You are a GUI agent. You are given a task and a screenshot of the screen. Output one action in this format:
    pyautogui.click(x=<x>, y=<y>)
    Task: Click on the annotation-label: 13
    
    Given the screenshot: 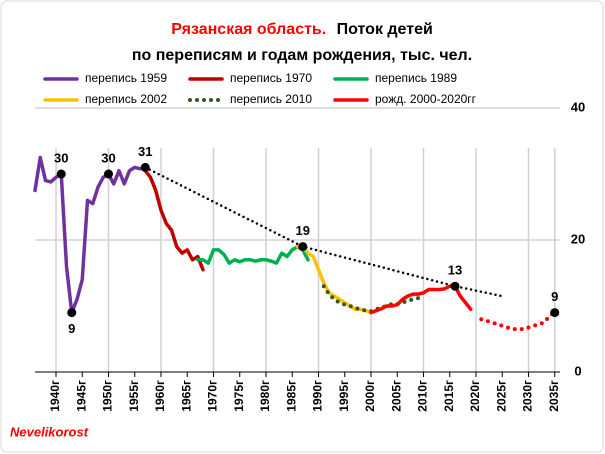 What is the action you would take?
    pyautogui.click(x=455, y=270)
    